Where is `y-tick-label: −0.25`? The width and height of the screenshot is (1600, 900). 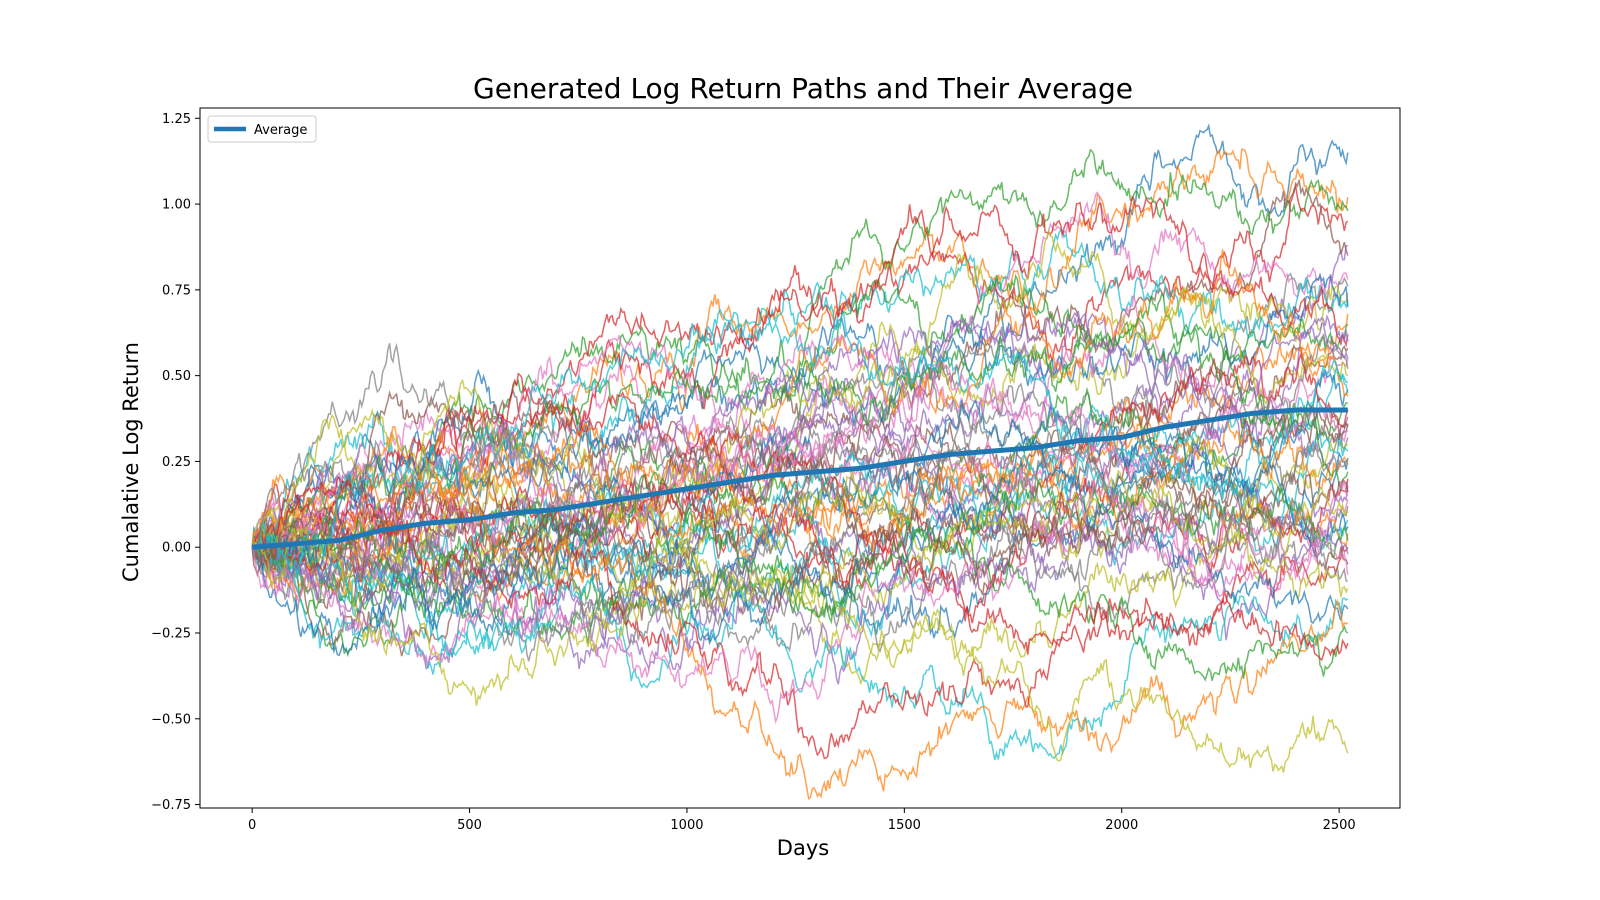
y-tick-label: −0.25 is located at coordinates (171, 634).